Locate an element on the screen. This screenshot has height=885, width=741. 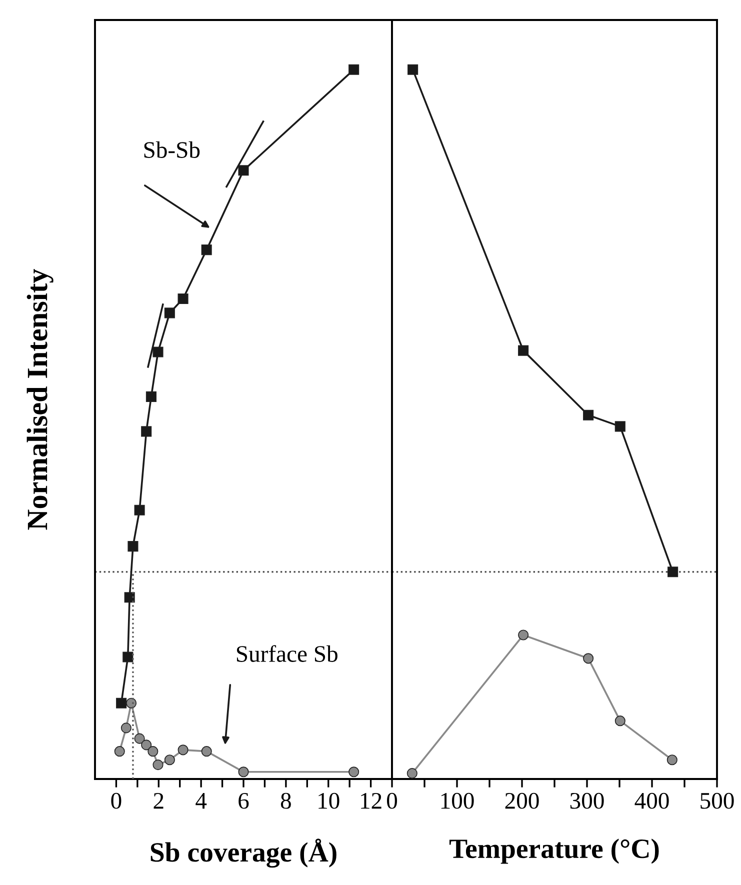
x-tick-label: 10 is located at coordinates (329, 800).